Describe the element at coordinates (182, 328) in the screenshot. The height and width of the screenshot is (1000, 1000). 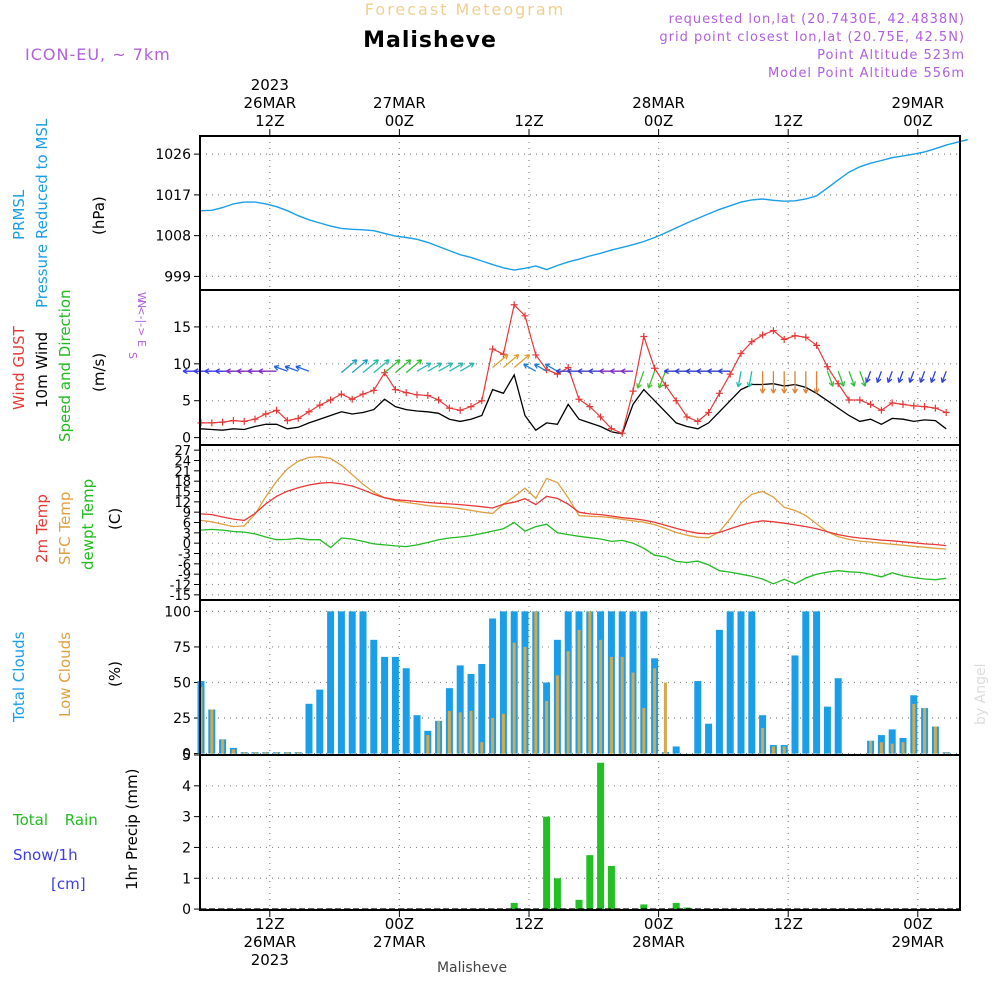
I see `y-tick-label: 15` at that location.